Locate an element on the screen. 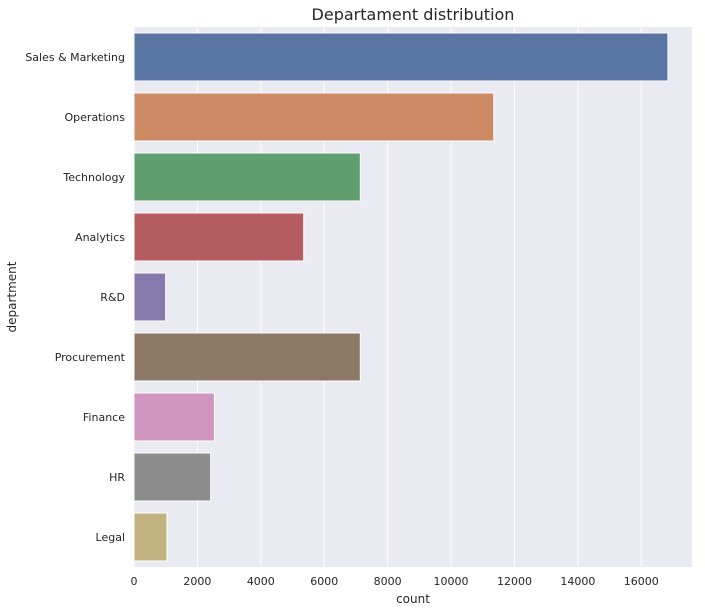 The width and height of the screenshot is (705, 612). y-tick-label: Technology is located at coordinates (93, 177).